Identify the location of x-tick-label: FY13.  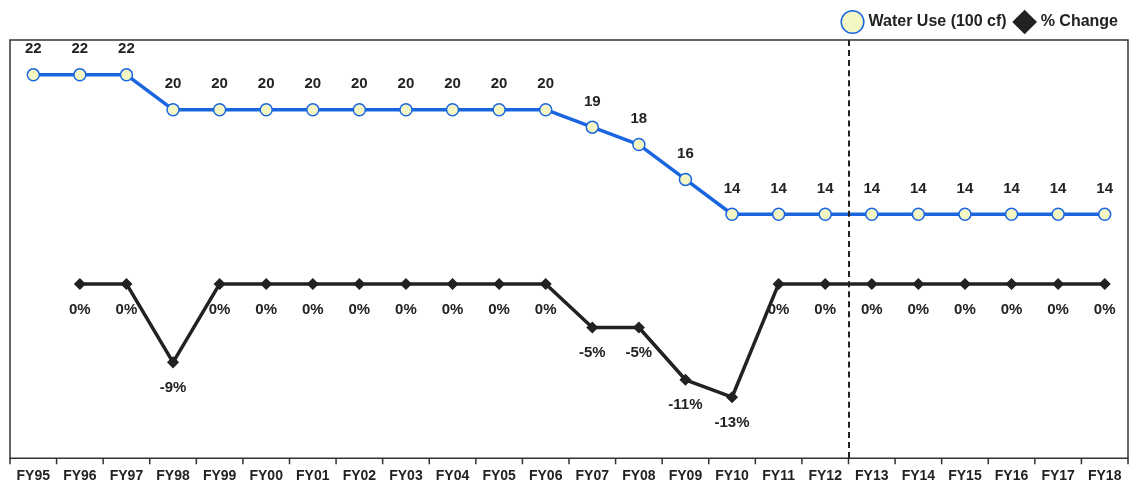
(872, 475).